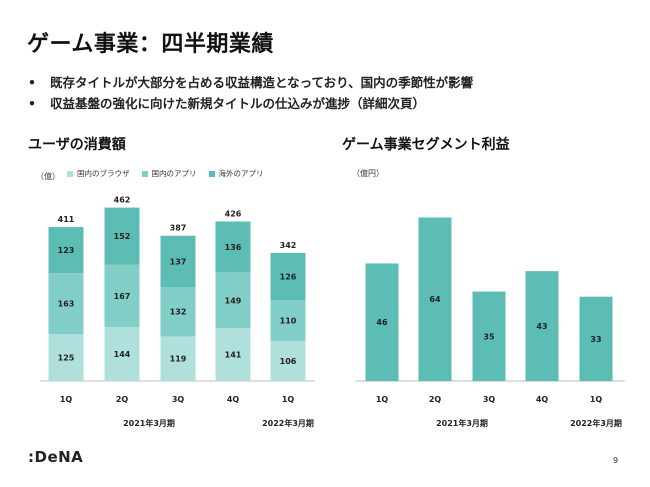 The image size is (650, 487). Describe the element at coordinates (103, 173) in the screenshot. I see `legend-label-browser: 国内のブラウザ` at that location.